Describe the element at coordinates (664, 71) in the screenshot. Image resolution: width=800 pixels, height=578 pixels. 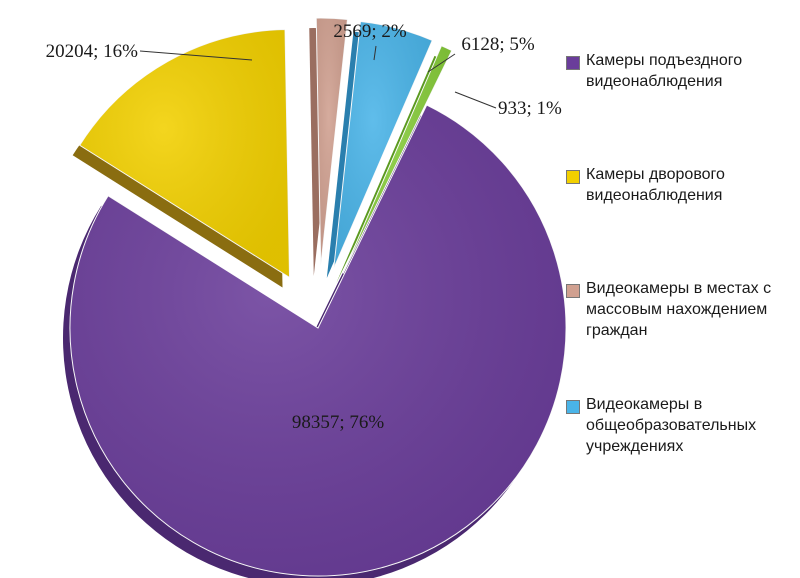
I see `legend-label: Камеры подъездного видеонаблюдения` at that location.